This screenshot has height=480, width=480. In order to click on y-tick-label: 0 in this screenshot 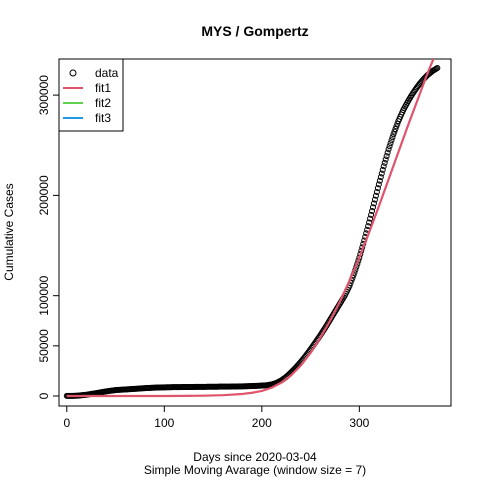, I will do `click(44, 395)`.